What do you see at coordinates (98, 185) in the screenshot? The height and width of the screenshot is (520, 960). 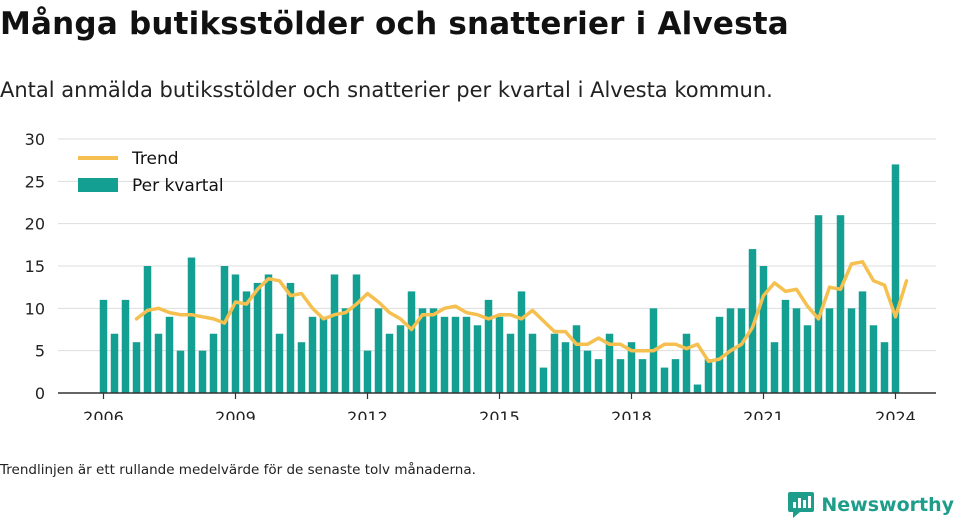 I see `legend-bar-swatch` at bounding box center [98, 185].